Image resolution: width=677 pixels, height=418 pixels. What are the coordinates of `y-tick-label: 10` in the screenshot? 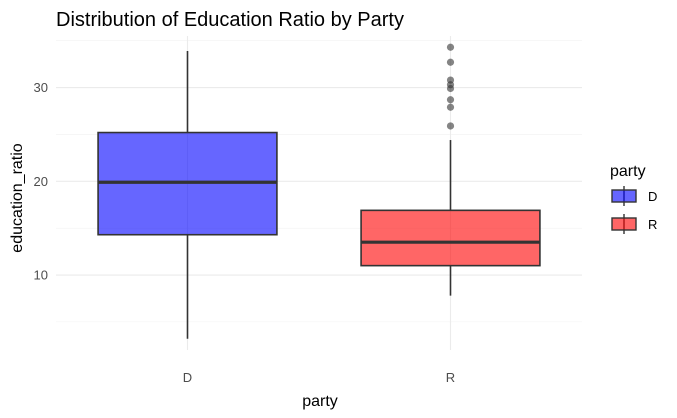 It's located at (41, 275).